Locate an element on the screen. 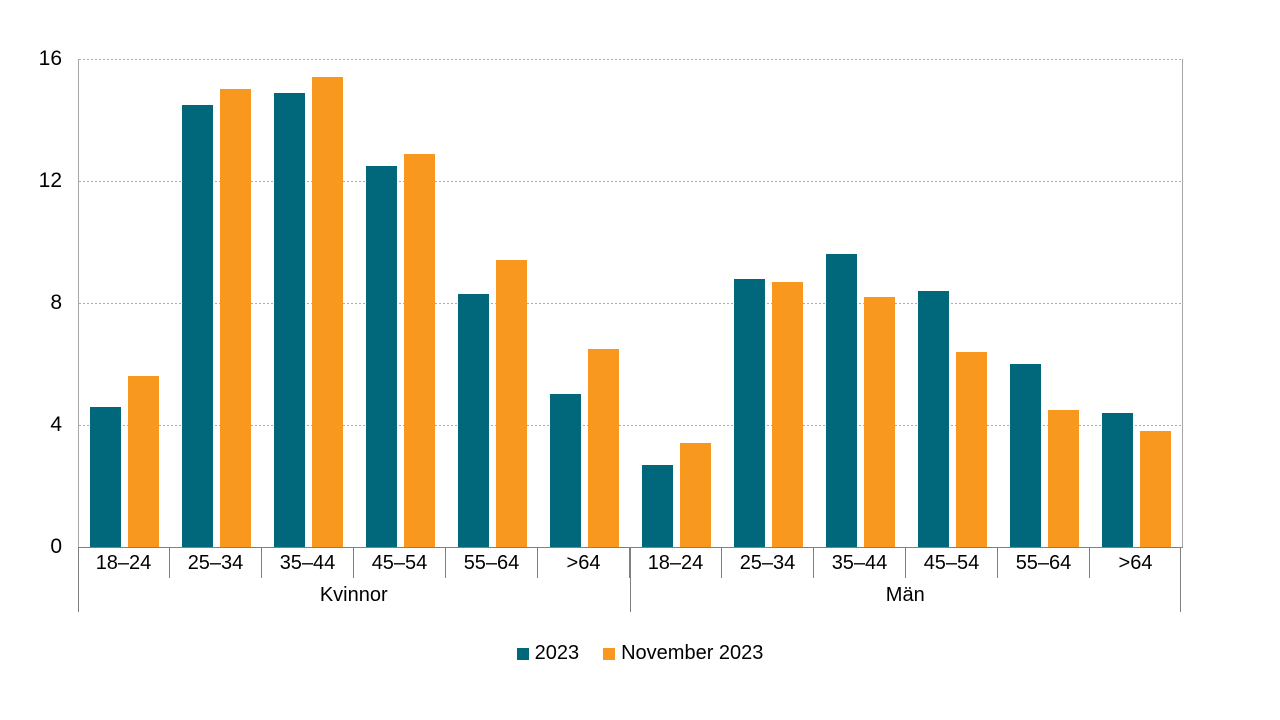  legend: 2023 November 2023 is located at coordinates (640, 653).